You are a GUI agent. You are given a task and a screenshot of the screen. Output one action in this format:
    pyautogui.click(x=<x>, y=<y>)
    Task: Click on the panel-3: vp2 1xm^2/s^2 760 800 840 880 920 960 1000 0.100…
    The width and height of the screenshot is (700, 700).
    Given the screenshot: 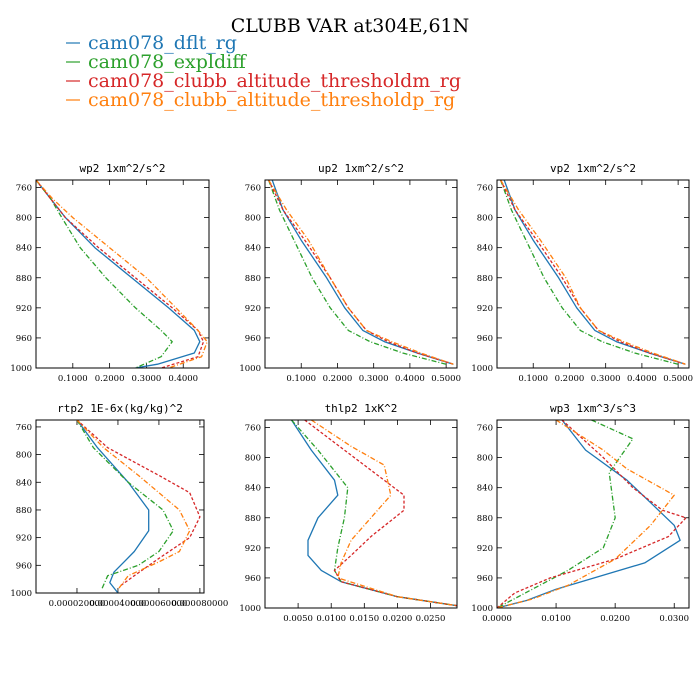 What is the action you would take?
    pyautogui.click(x=582, y=273)
    